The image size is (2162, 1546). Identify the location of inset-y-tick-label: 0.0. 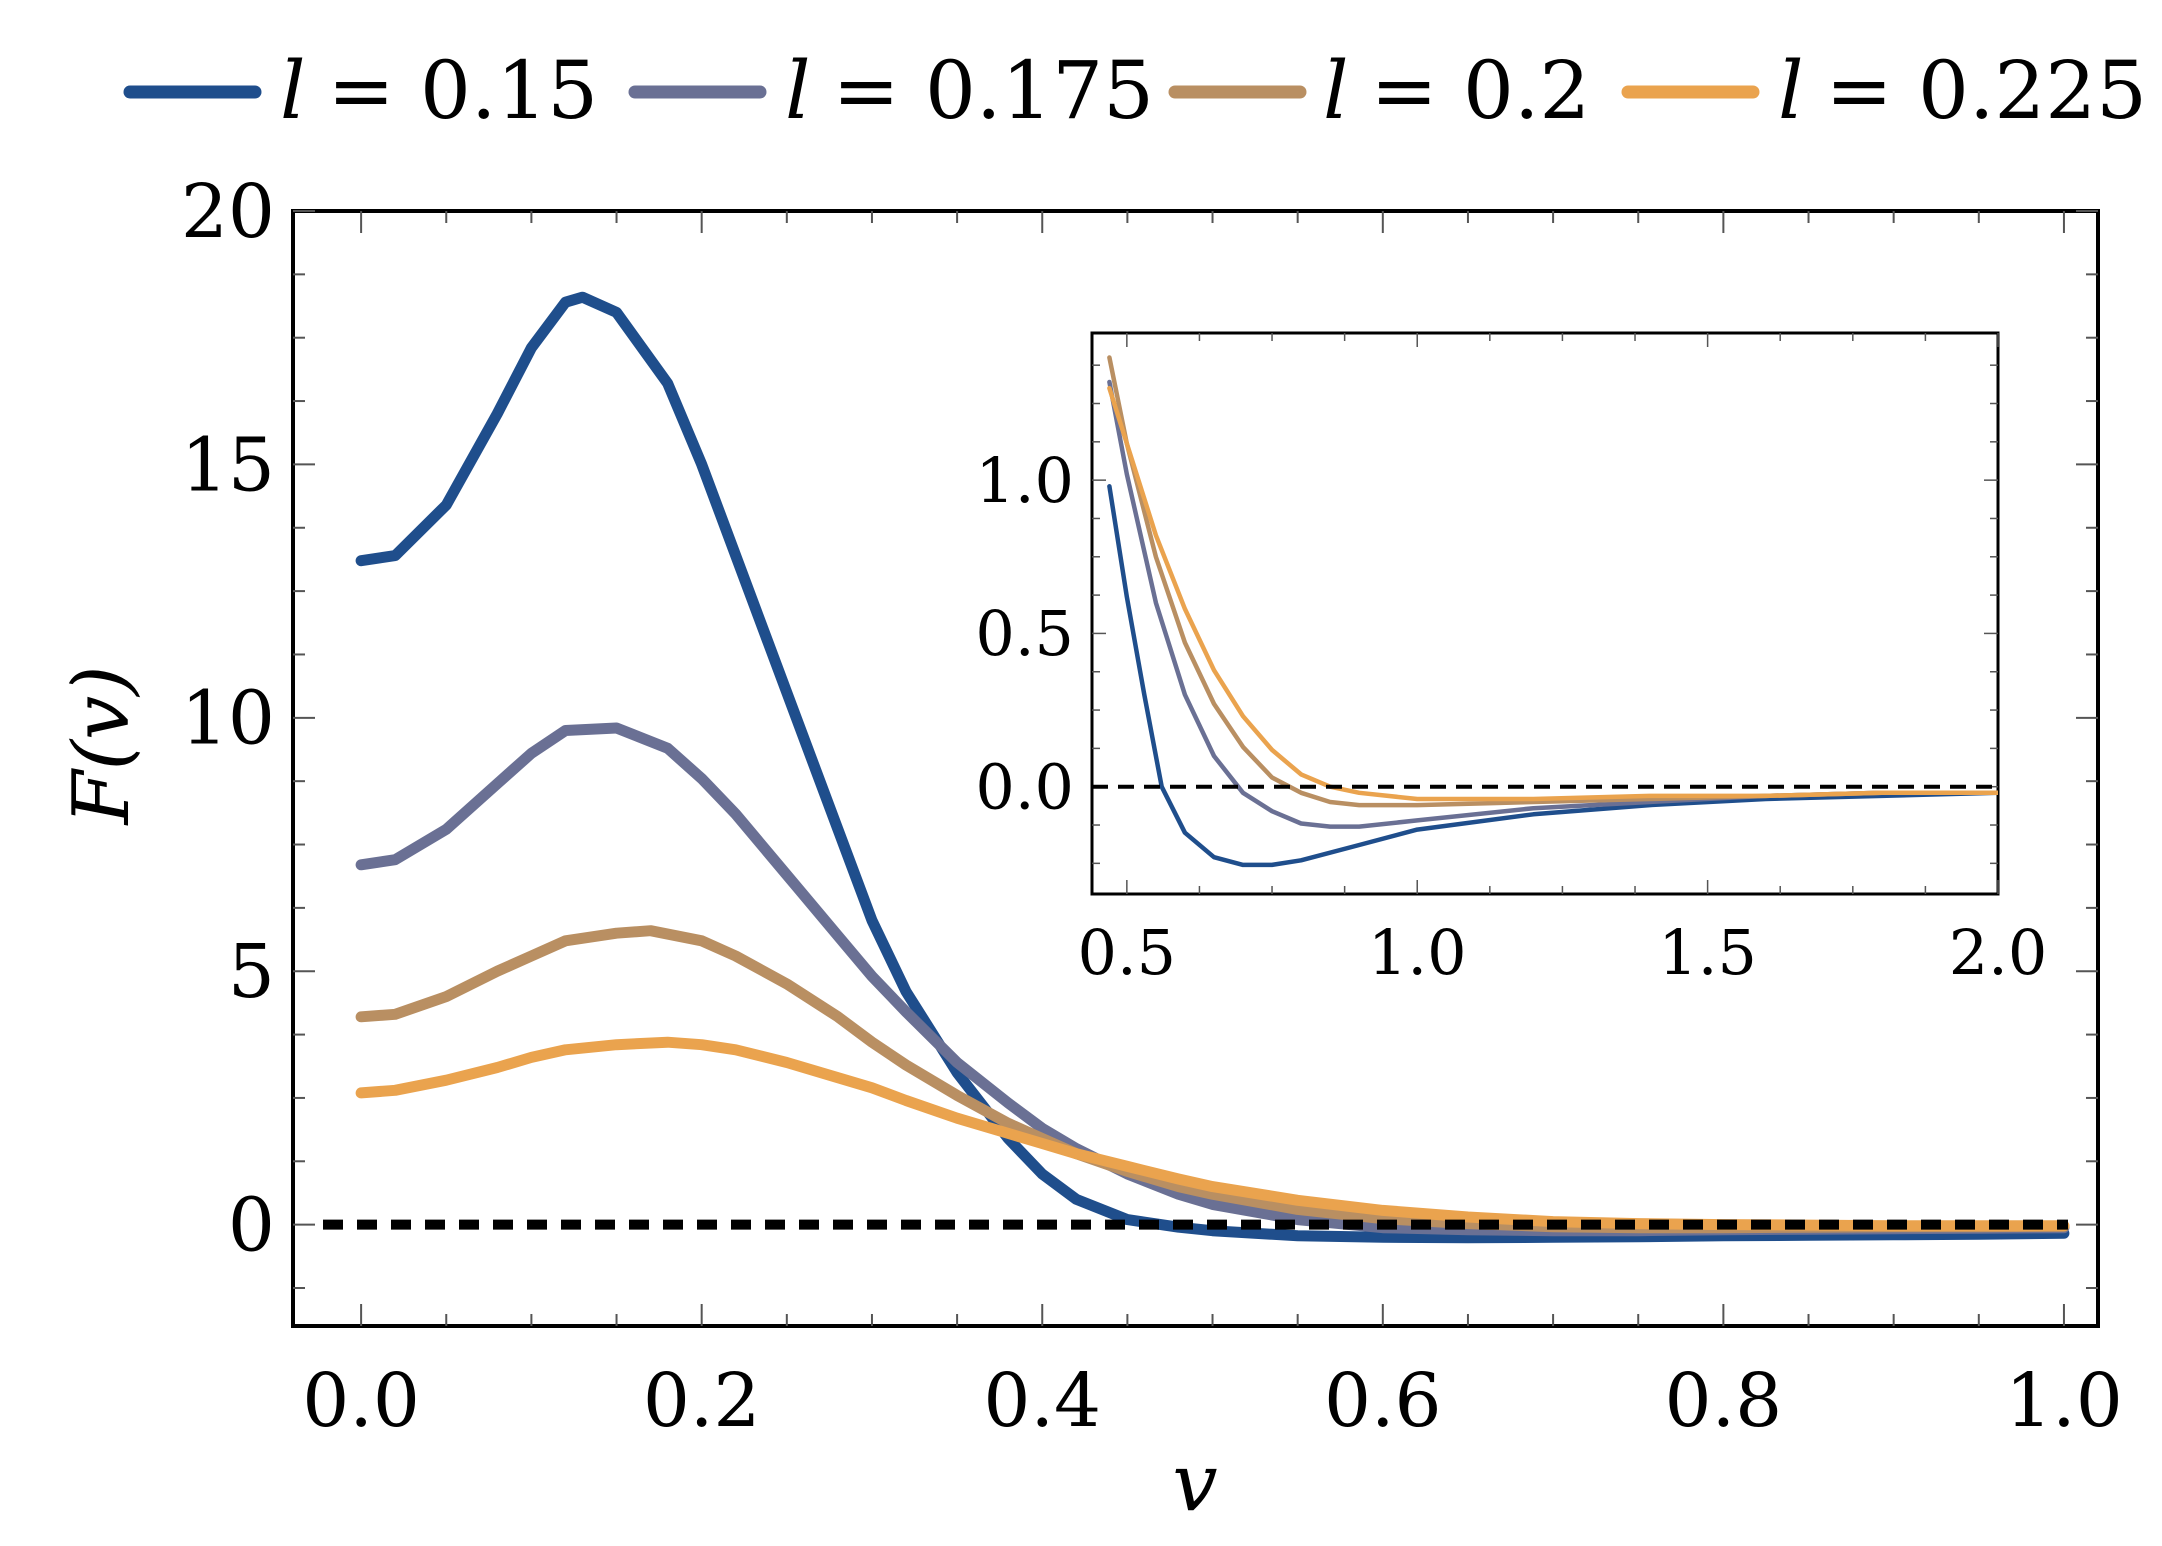
(1024, 786).